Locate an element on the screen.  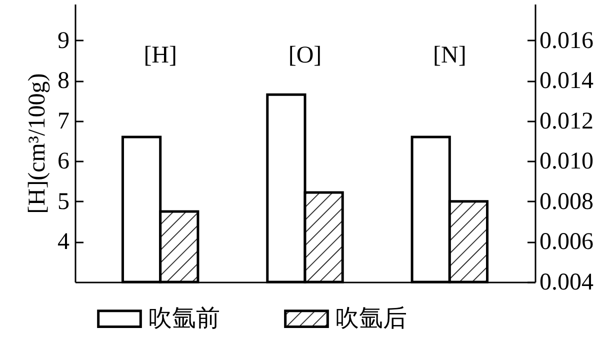
legend-label: 吹氩前 is located at coordinates (184, 319).